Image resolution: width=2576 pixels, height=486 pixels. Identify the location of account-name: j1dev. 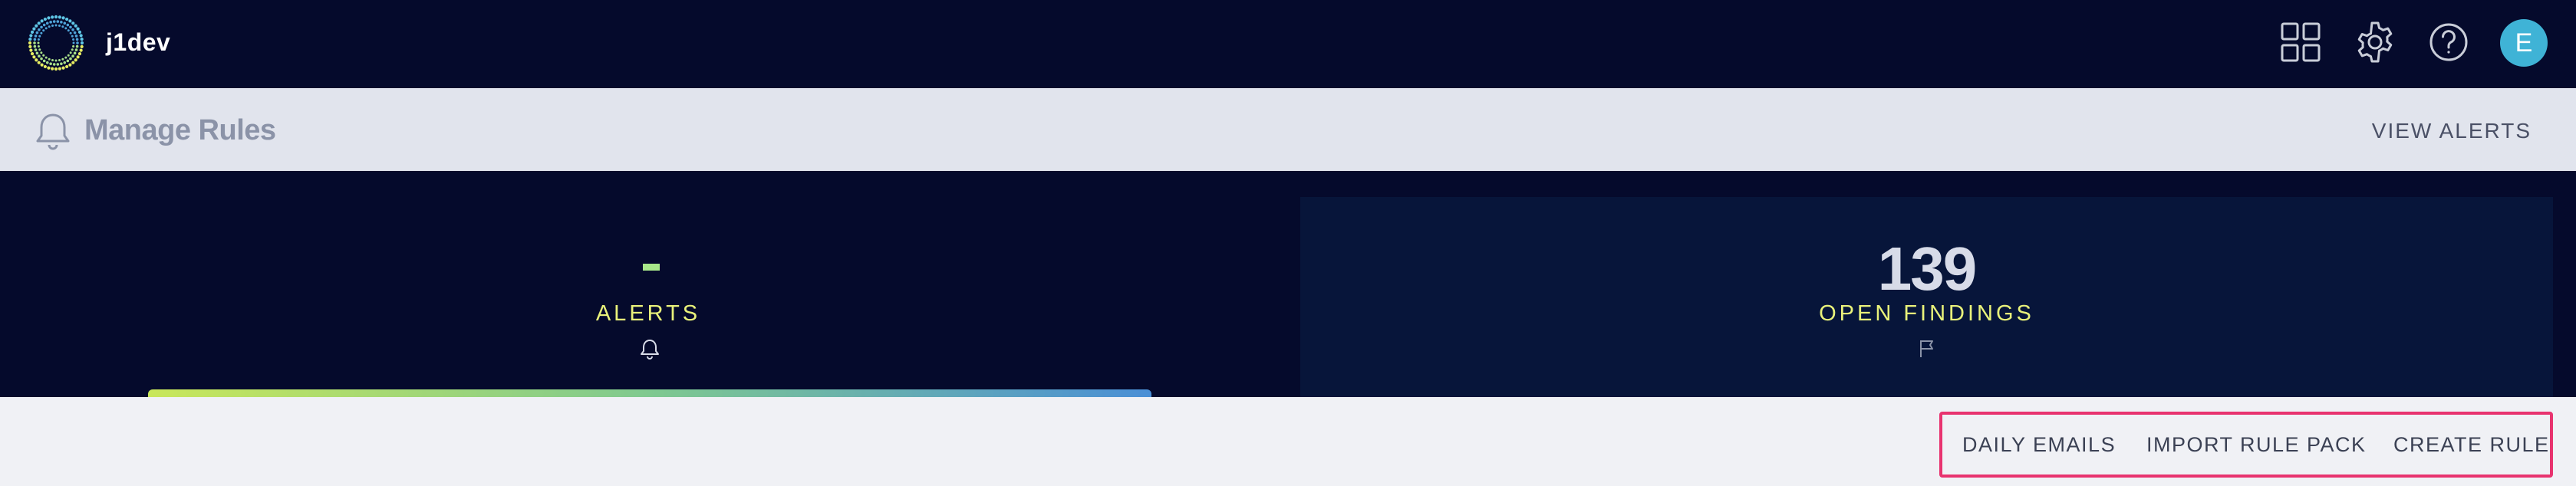
(138, 42).